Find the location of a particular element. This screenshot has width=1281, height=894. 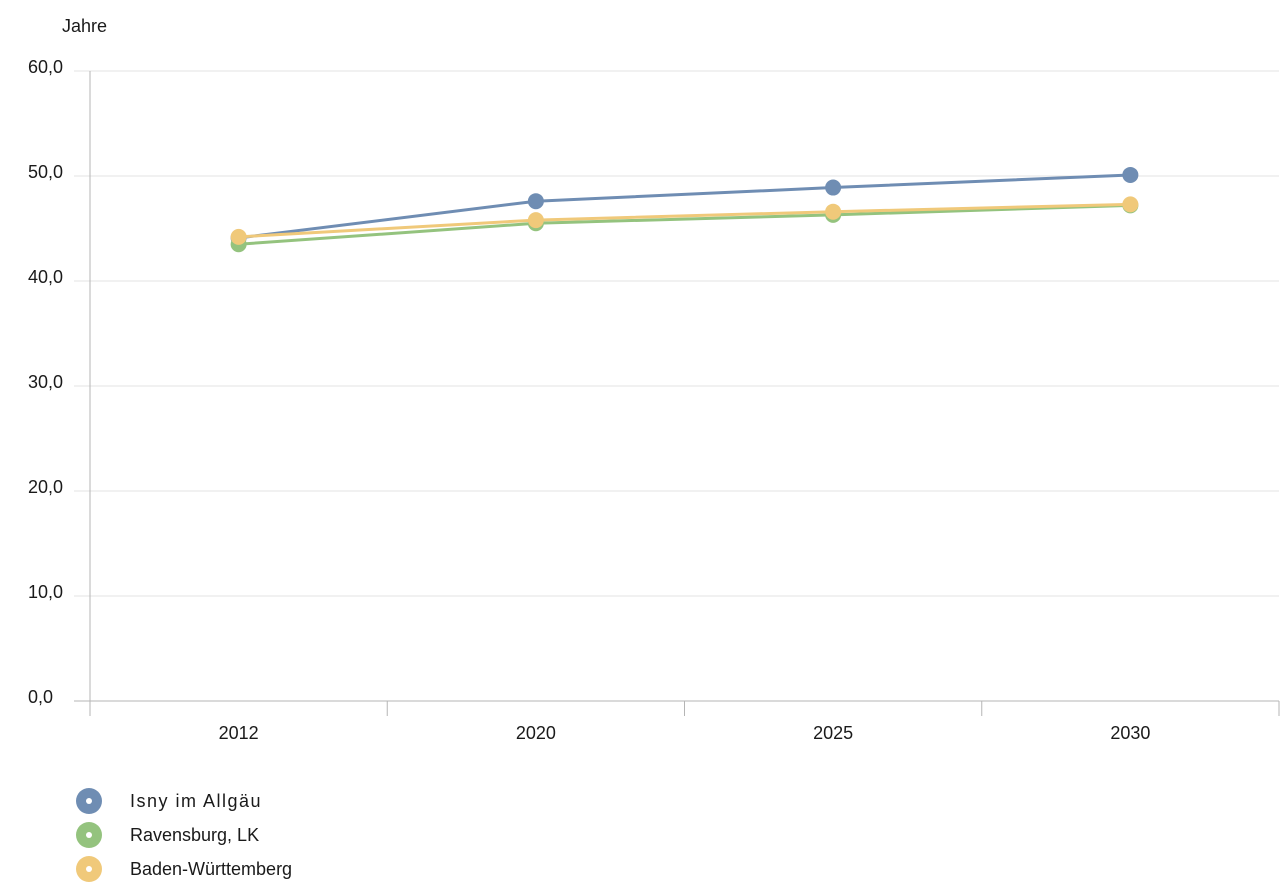

legend-label: Baden-Württemberg is located at coordinates (211, 868).